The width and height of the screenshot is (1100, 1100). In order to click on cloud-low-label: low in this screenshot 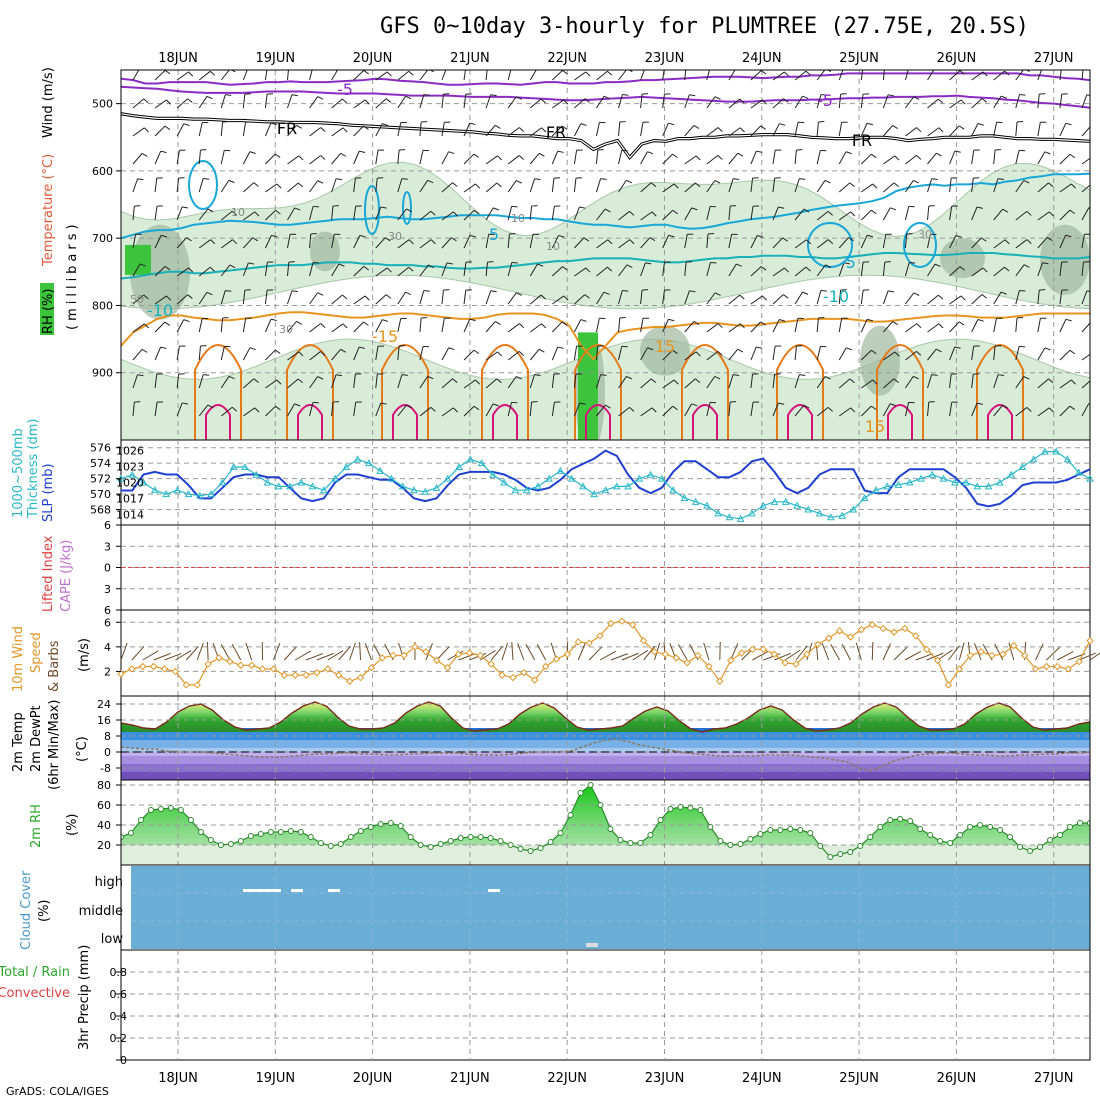, I will do `click(112, 939)`.